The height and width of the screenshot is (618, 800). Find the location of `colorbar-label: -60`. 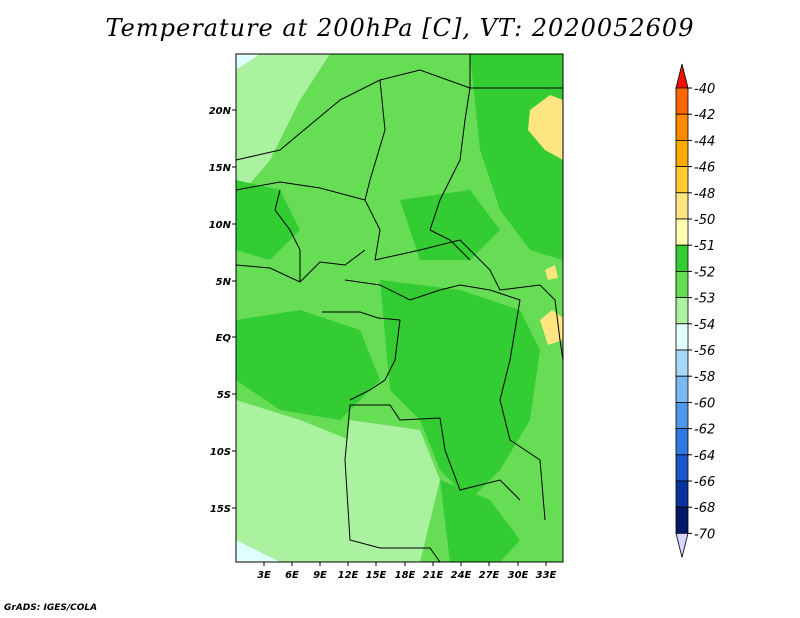

colorbar-label: -60 is located at coordinates (704, 403).